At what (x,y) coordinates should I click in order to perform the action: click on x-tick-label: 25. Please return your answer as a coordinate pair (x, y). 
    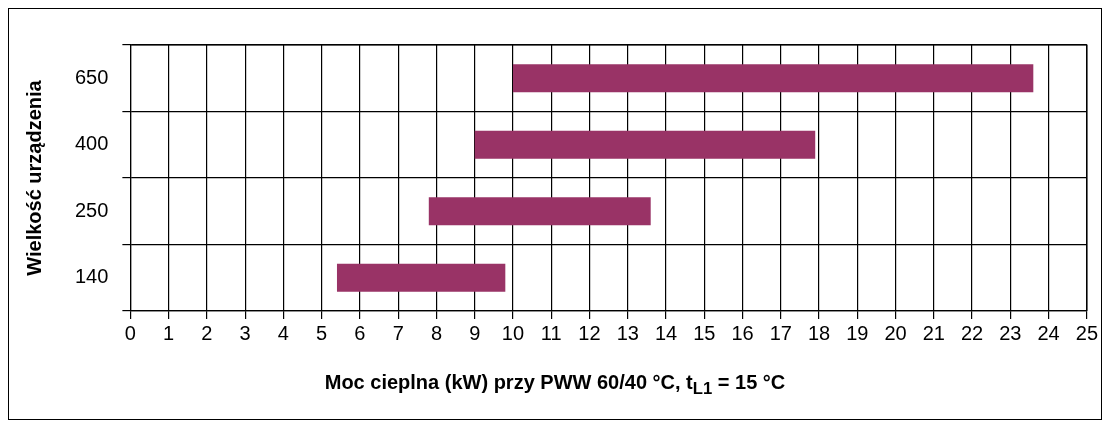
    Looking at the image, I should click on (1086, 332).